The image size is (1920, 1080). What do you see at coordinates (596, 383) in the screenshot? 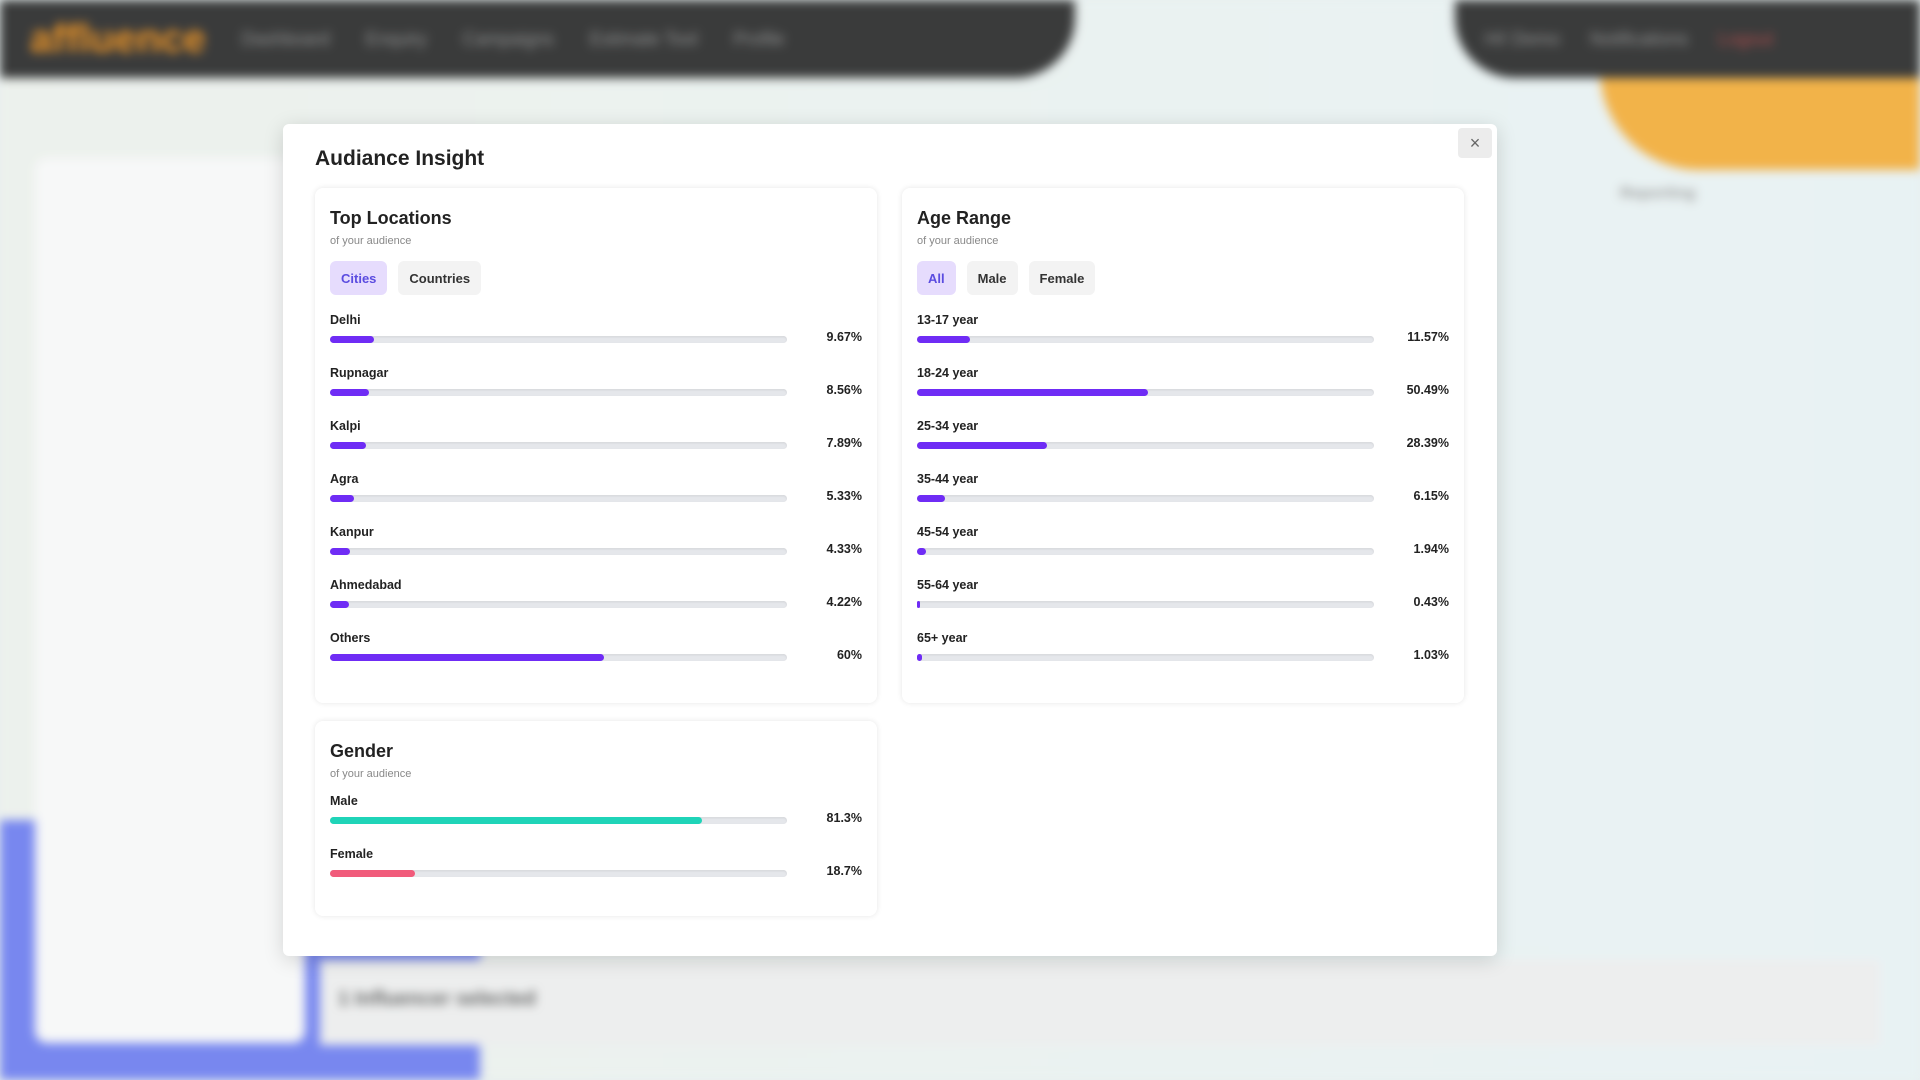
I see `list-item: Rupnagar 8.56%` at bounding box center [596, 383].